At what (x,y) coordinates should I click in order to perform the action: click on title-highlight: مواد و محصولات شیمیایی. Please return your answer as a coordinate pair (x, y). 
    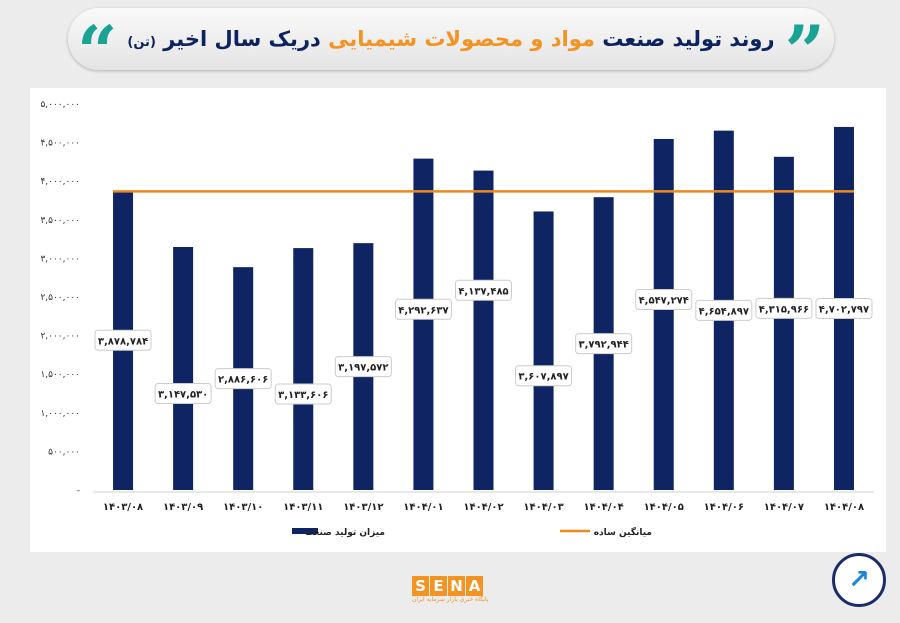
    Looking at the image, I should click on (461, 39).